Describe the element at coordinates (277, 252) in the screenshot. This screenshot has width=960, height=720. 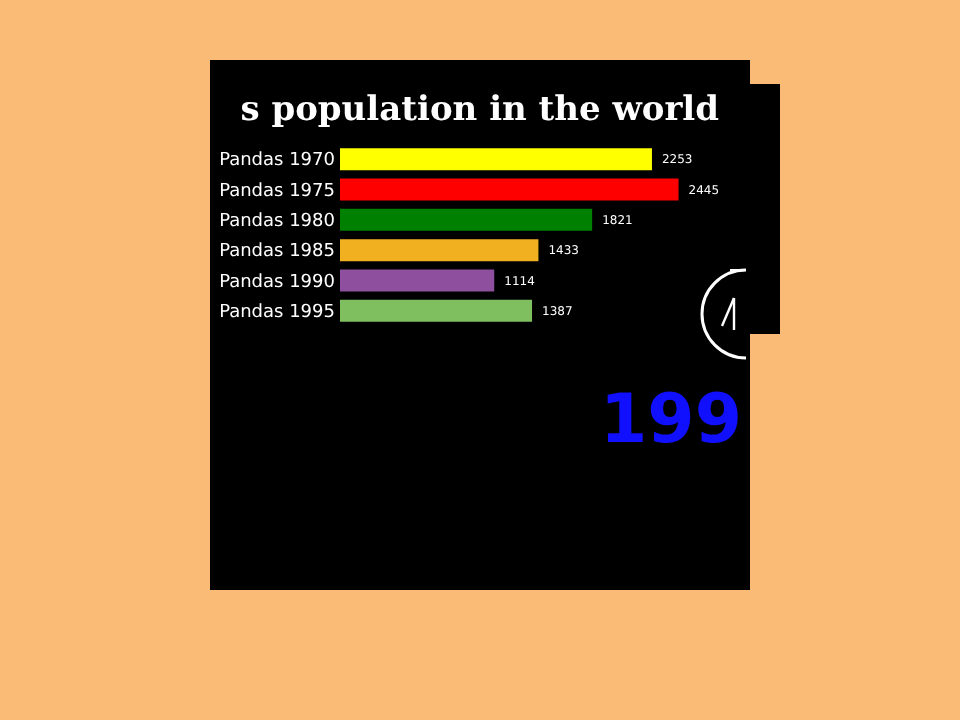
I see `y-tick-label: Pandas 1985` at that location.